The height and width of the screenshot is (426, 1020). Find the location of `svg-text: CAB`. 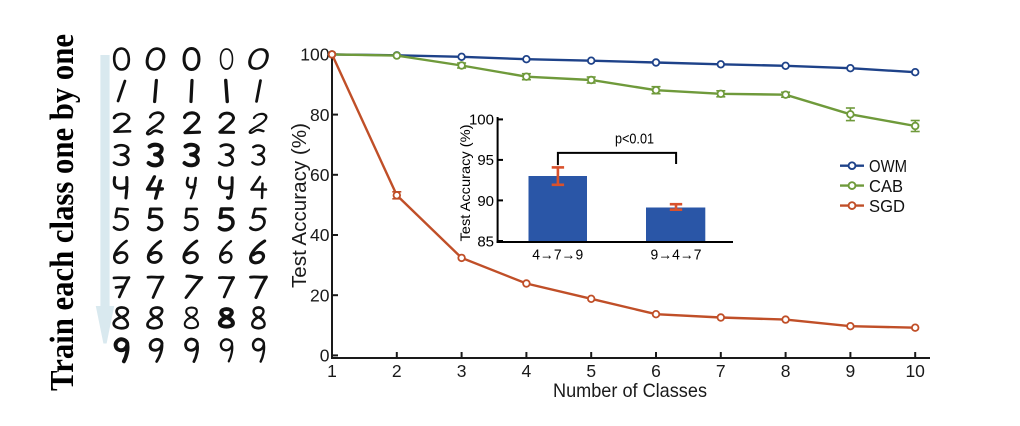

svg-text: CAB is located at coordinates (886, 186).